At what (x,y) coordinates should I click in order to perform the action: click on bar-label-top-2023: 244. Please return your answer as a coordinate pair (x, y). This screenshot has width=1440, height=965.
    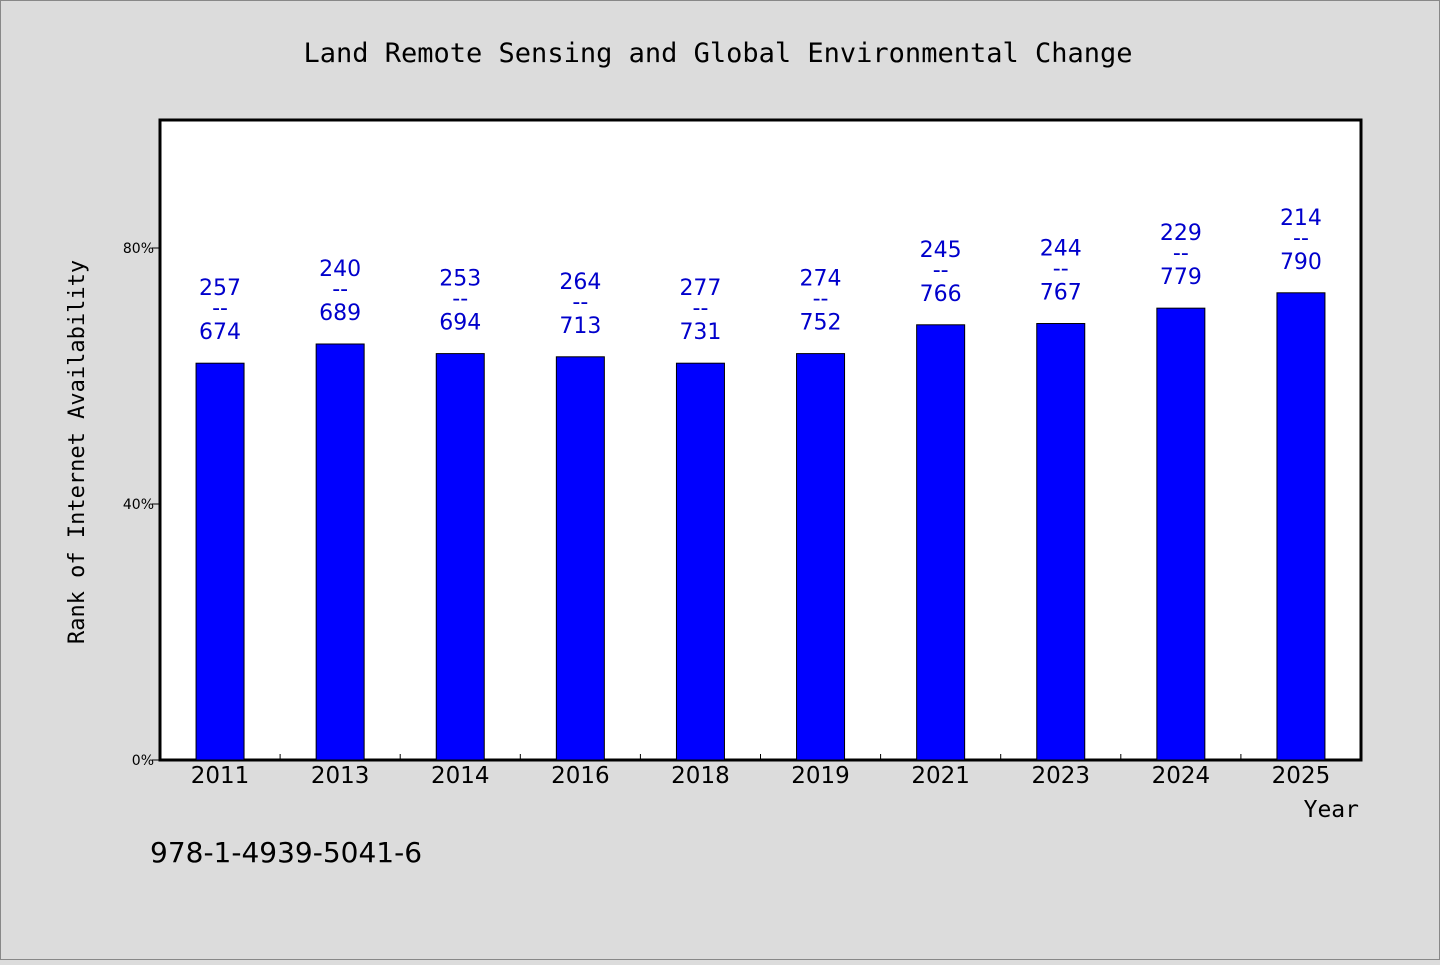
    Looking at the image, I should click on (1061, 249).